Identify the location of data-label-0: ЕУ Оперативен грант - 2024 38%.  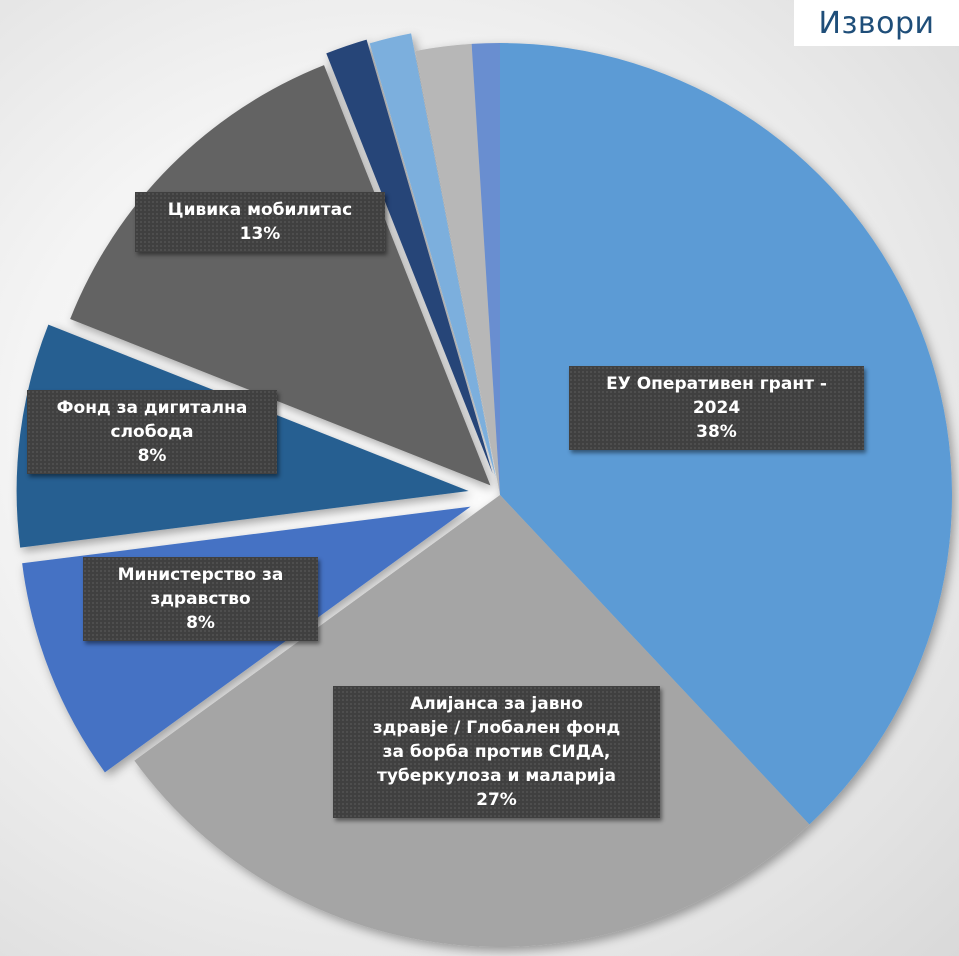
(716, 408).